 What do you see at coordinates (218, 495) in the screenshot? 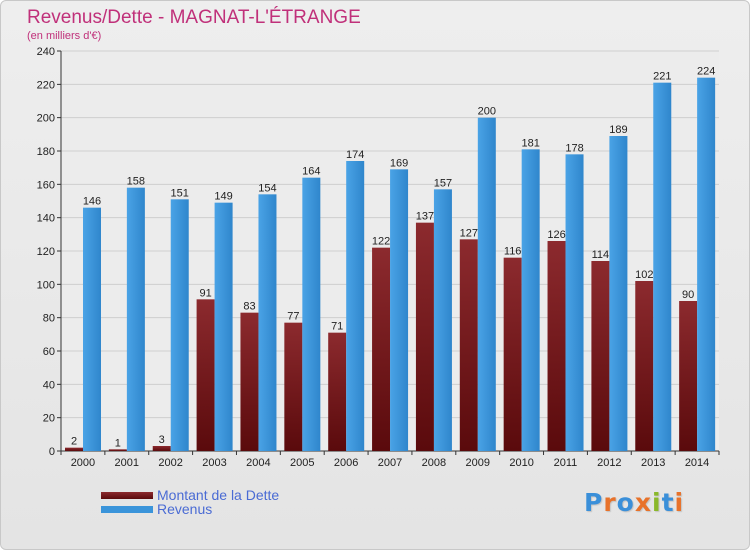
I see `legend-label-debt: Montant de la Dette` at bounding box center [218, 495].